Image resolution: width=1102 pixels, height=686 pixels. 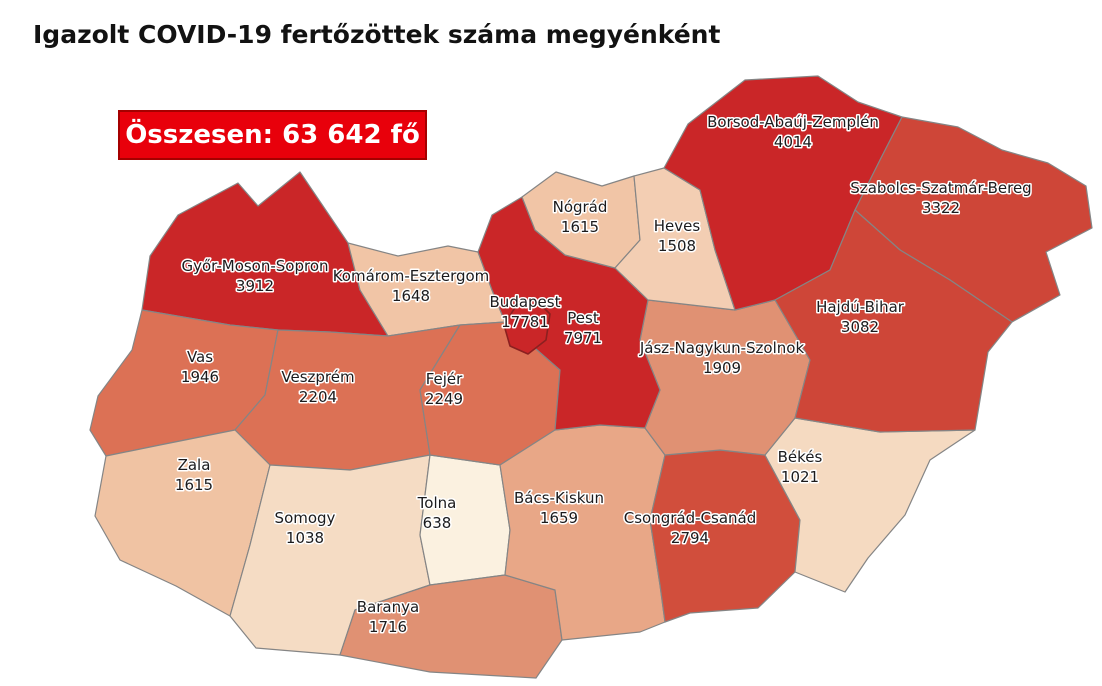 I want to click on county-label-veszprem: Veszprém 2204, so click(x=317, y=387).